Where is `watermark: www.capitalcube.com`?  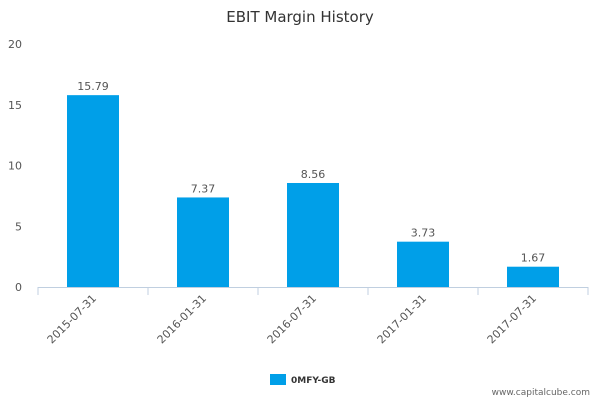
watermark: www.capitalcube.com is located at coordinates (541, 393).